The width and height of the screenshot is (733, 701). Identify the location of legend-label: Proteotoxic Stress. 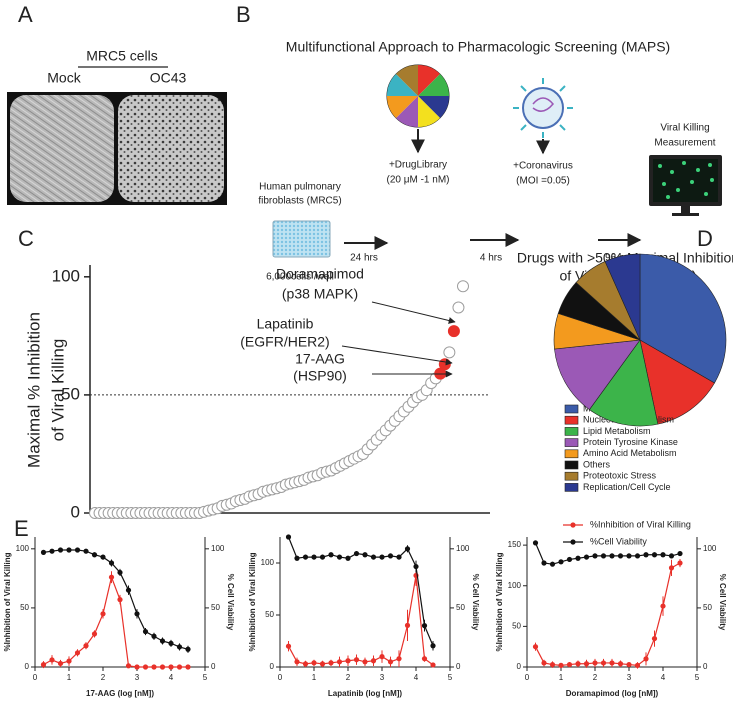
(620, 476).